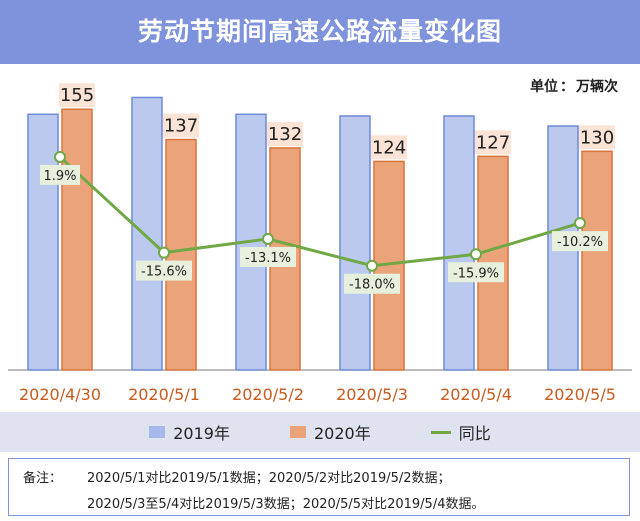 This screenshot has width=640, height=521. Describe the element at coordinates (201, 433) in the screenshot. I see `legend-label: 2019年` at that location.